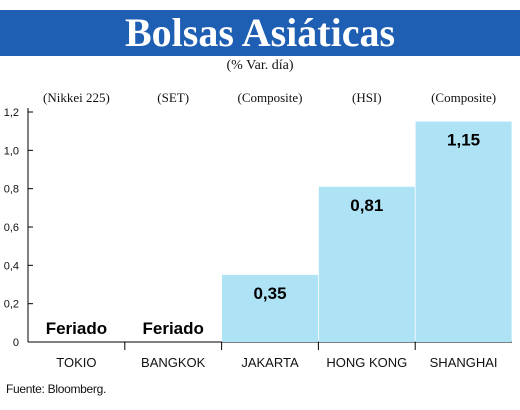  What do you see at coordinates (56, 389) in the screenshot?
I see `source-note: Fuente: Bloomberg.` at bounding box center [56, 389].